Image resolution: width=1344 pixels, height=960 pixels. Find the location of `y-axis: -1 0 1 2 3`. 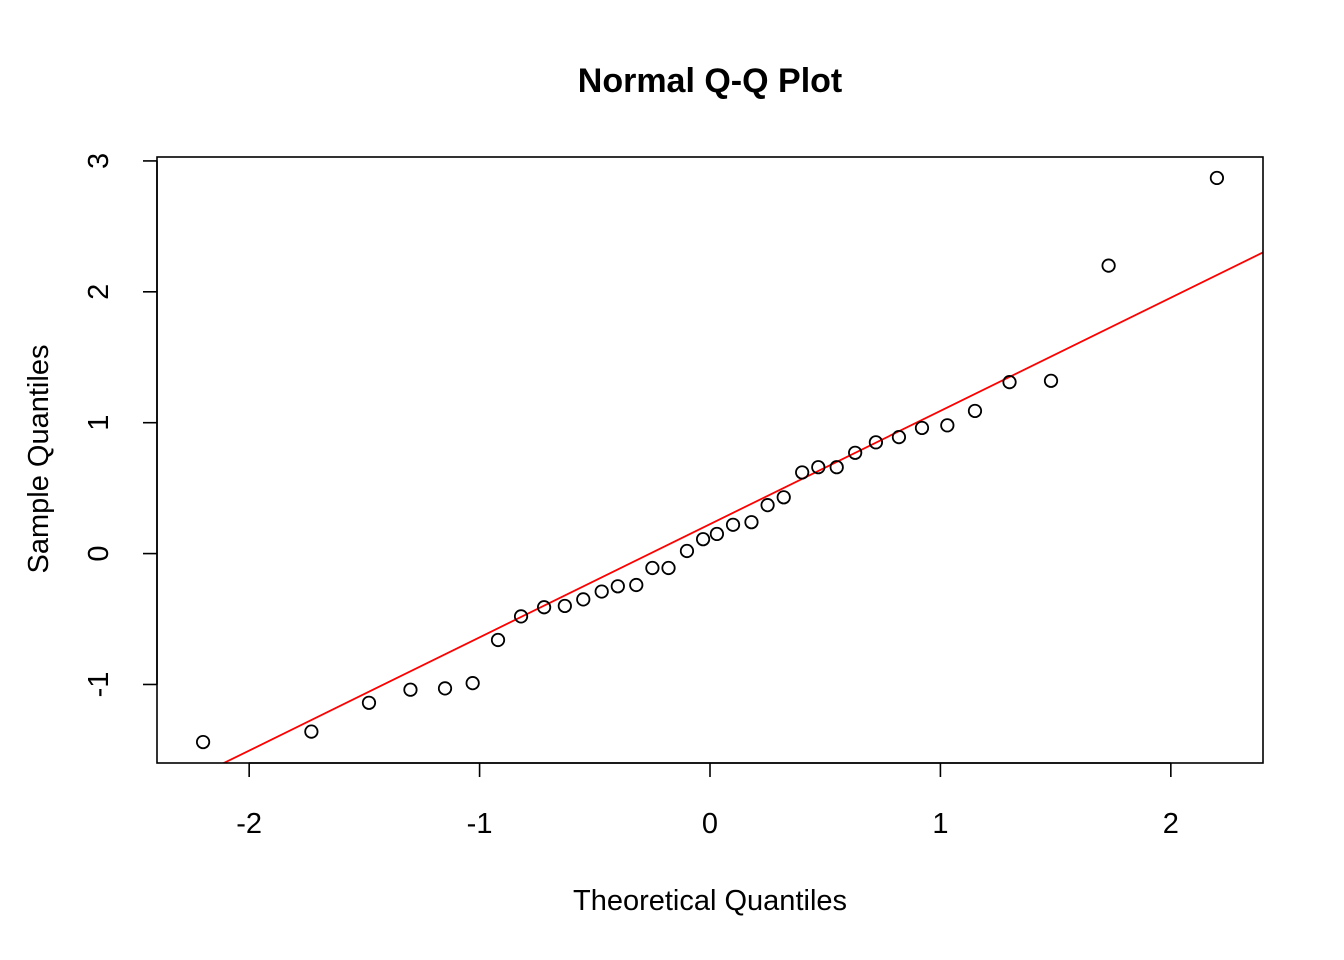

y-axis: -1 0 1 2 3 is located at coordinates (120, 425).